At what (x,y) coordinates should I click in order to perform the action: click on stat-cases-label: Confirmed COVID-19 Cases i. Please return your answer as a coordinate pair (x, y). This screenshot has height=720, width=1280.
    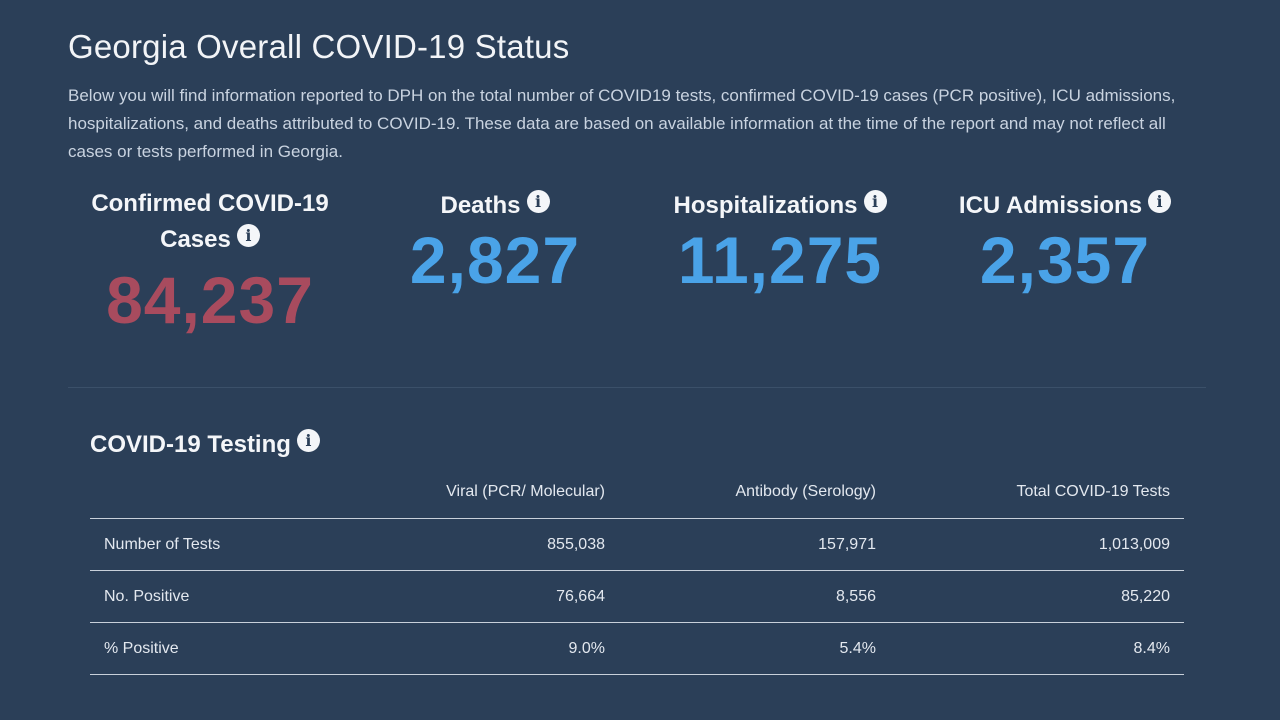
    Looking at the image, I should click on (210, 222).